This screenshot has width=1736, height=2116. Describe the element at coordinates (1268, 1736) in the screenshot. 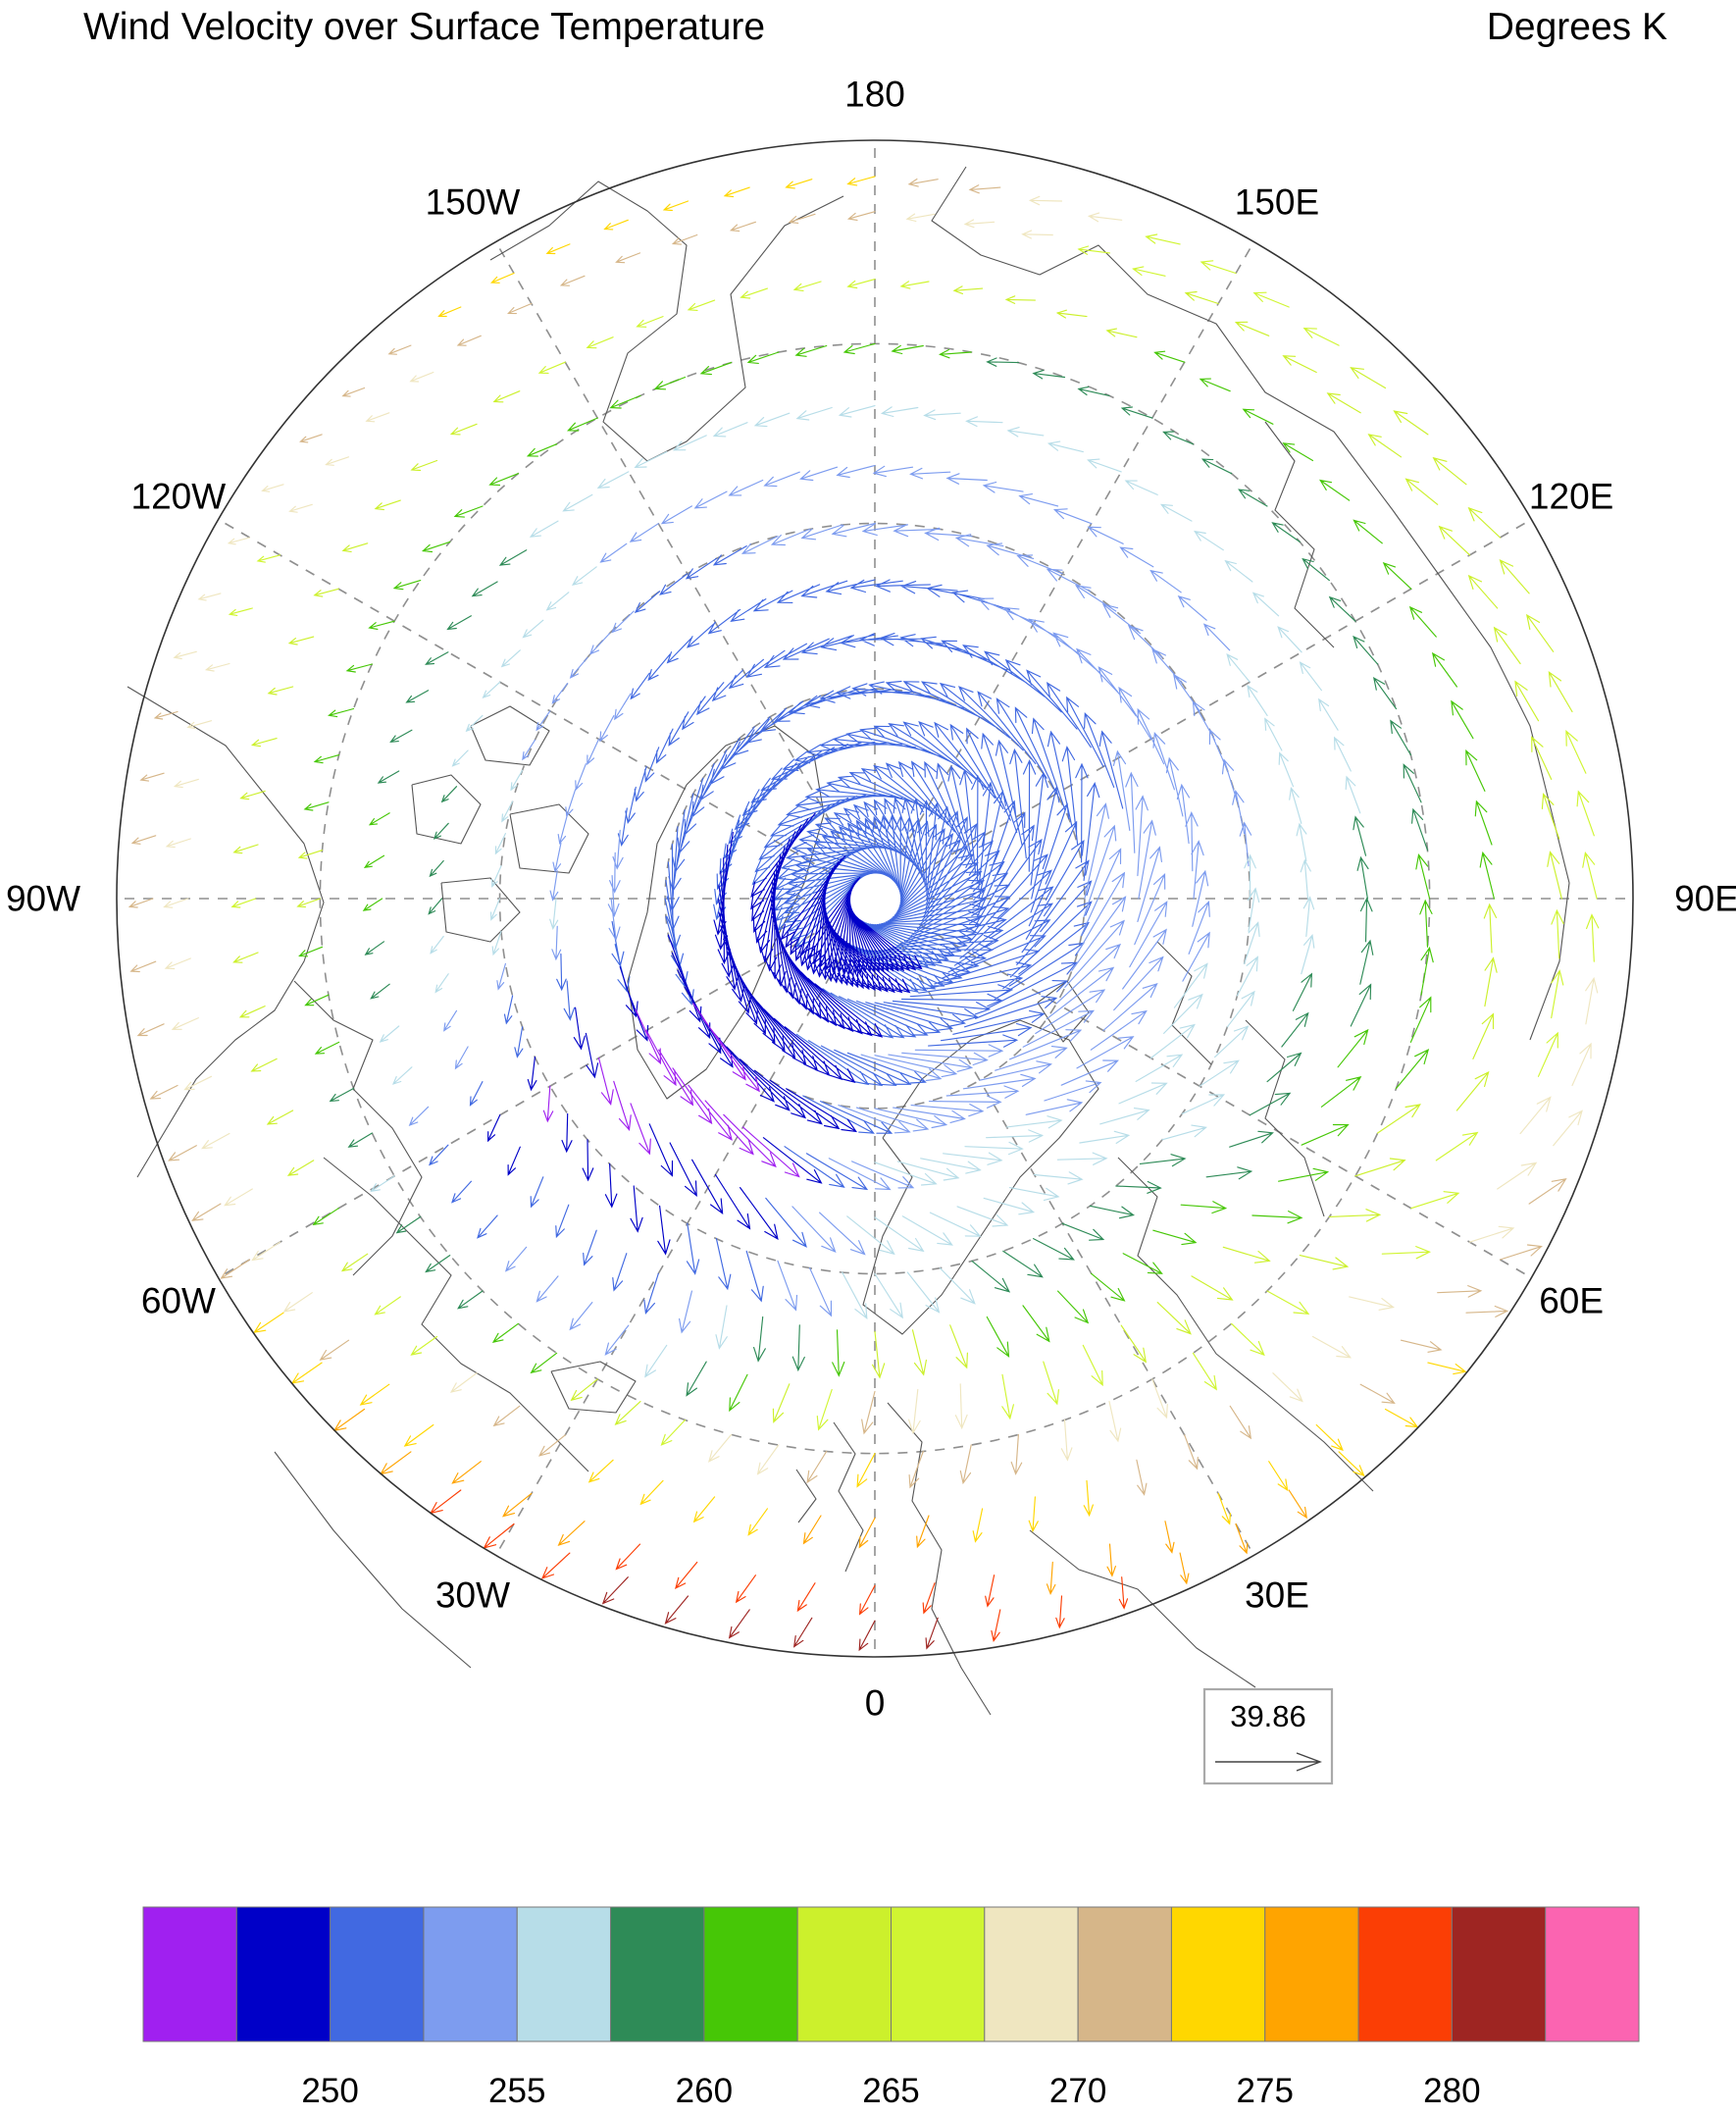

I see `reference-vector-box: 39.86` at that location.